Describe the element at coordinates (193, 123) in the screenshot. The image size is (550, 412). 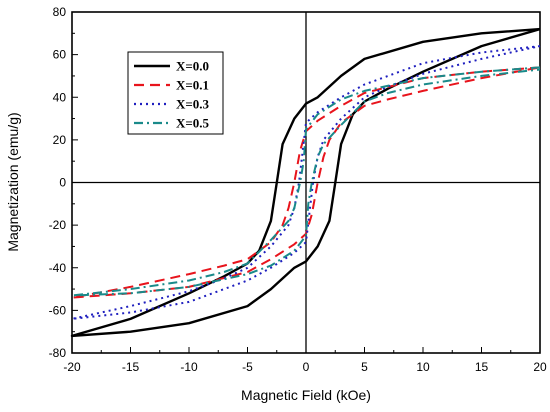
I see `legend-label: X=0.5` at that location.